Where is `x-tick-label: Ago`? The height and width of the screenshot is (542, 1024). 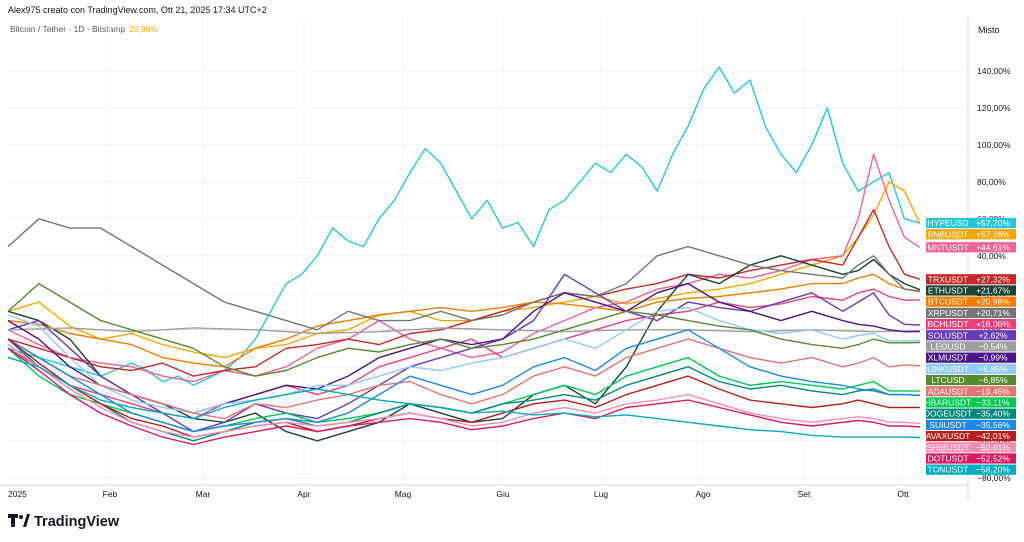
x-tick-label: Ago is located at coordinates (702, 494).